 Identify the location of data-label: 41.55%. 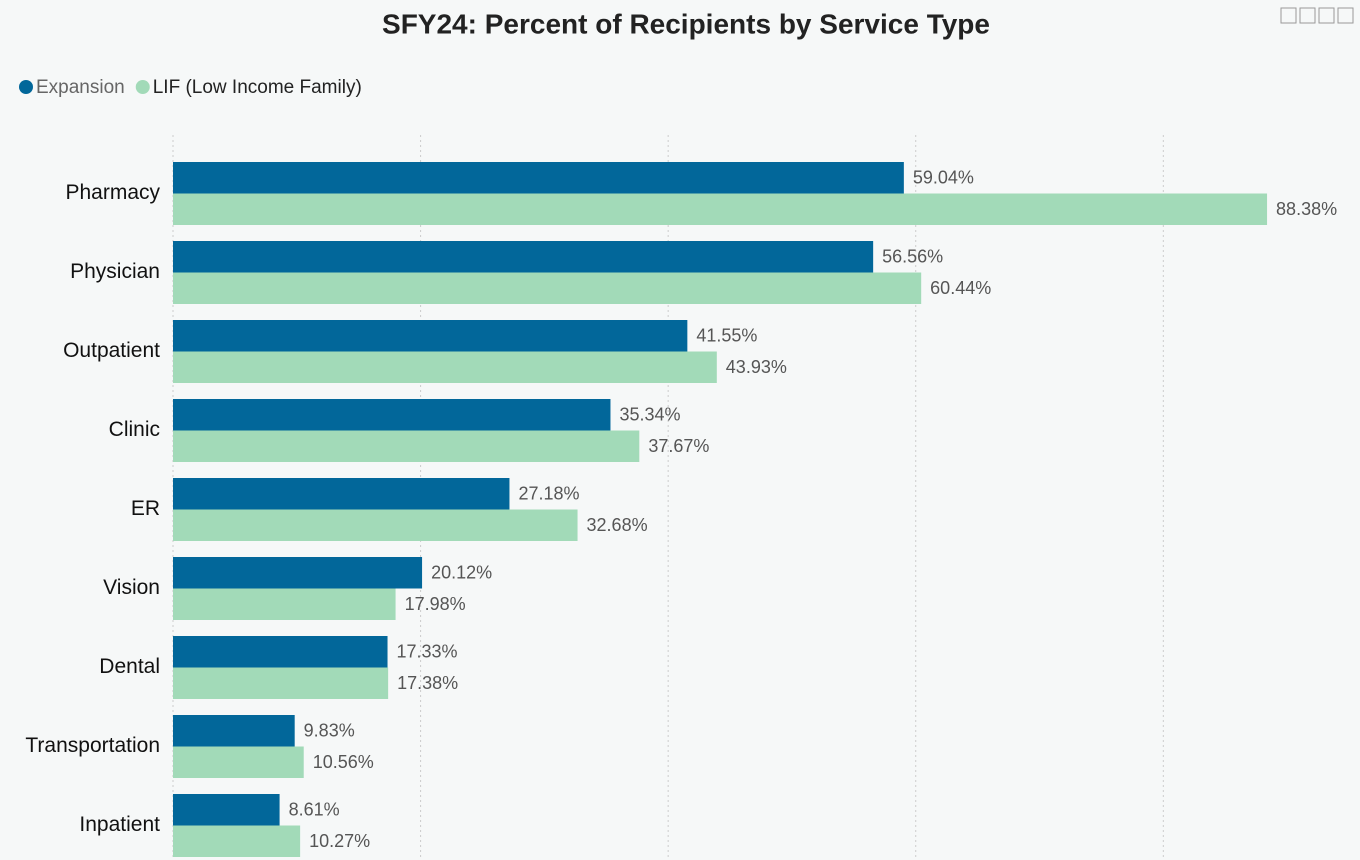
(726, 336).